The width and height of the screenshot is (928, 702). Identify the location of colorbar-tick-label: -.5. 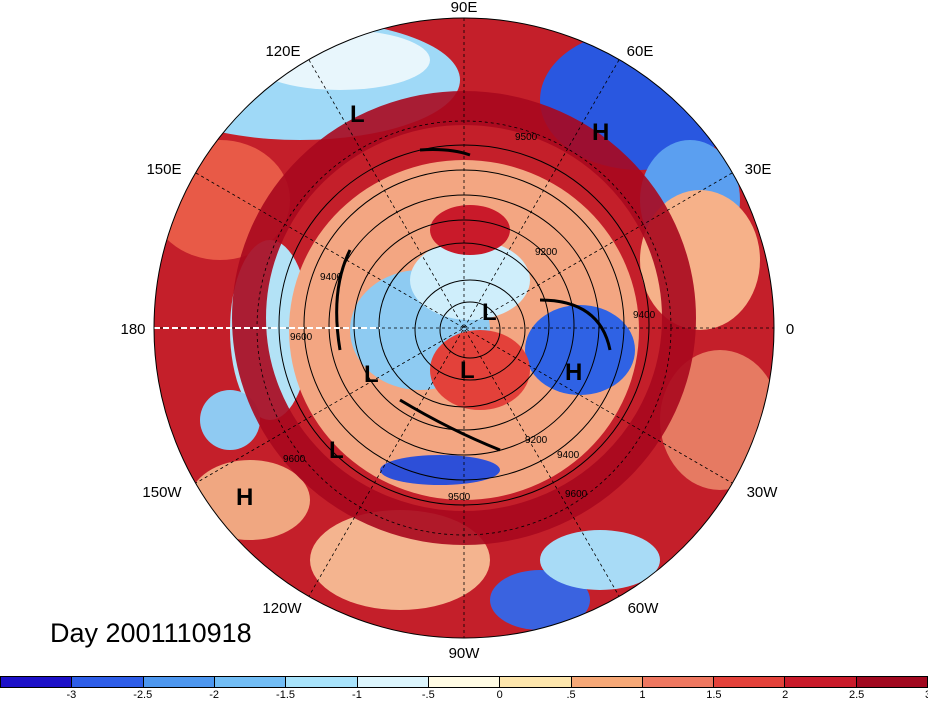
(428, 695).